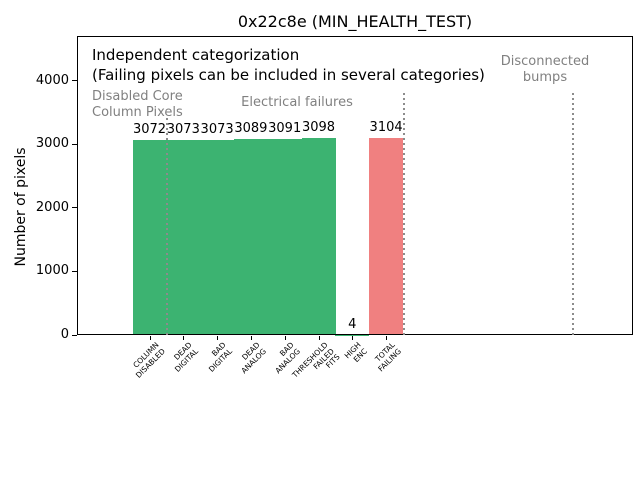 The image size is (640, 480). I want to click on bar-value-label: 3098, so click(318, 128).